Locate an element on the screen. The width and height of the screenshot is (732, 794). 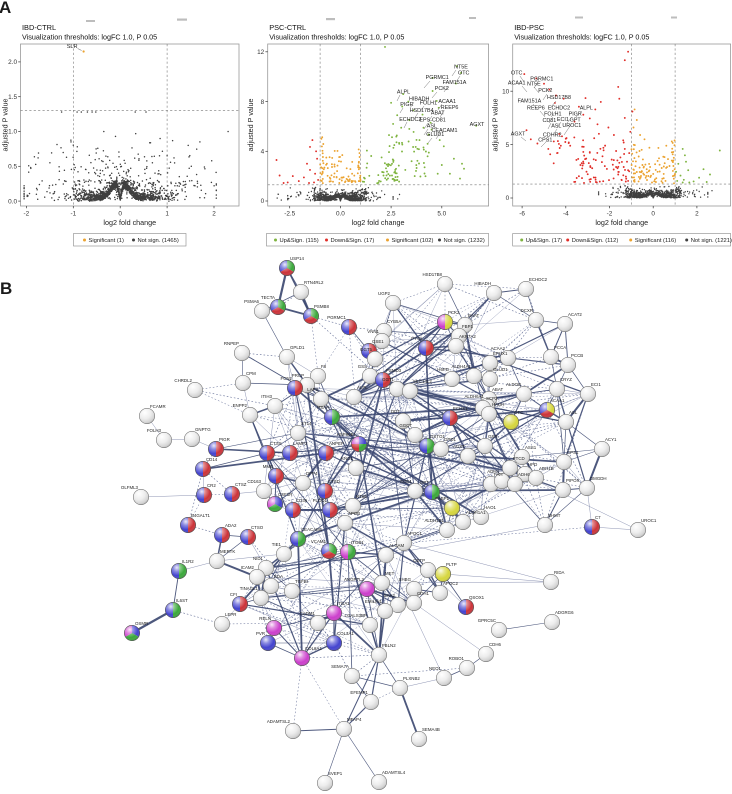
svg-text: CYB5A is located at coordinates (394, 321).